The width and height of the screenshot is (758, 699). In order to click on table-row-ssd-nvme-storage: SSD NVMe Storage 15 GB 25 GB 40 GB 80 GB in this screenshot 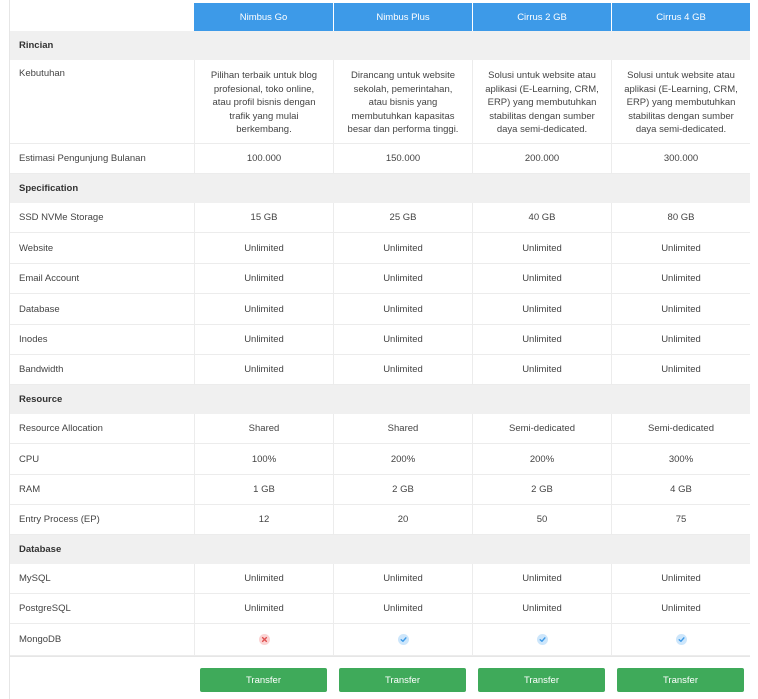, I will do `click(380, 218)`.